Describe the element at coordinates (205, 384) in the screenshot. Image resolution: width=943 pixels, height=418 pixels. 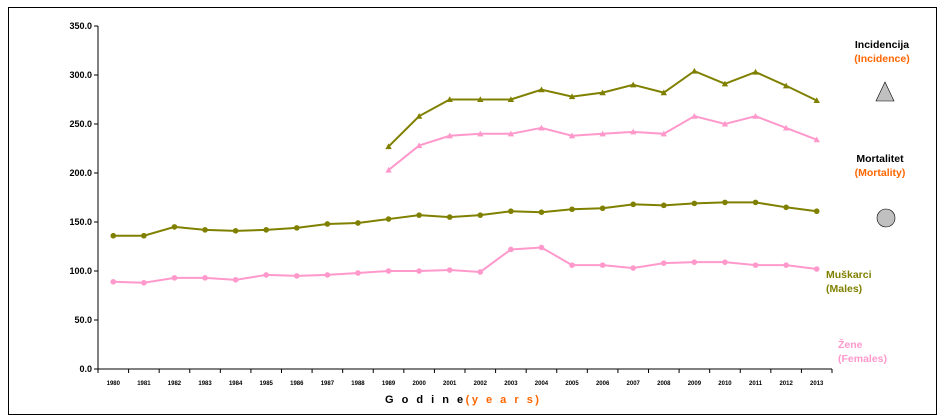
I see `x-tick-label: 1983` at that location.